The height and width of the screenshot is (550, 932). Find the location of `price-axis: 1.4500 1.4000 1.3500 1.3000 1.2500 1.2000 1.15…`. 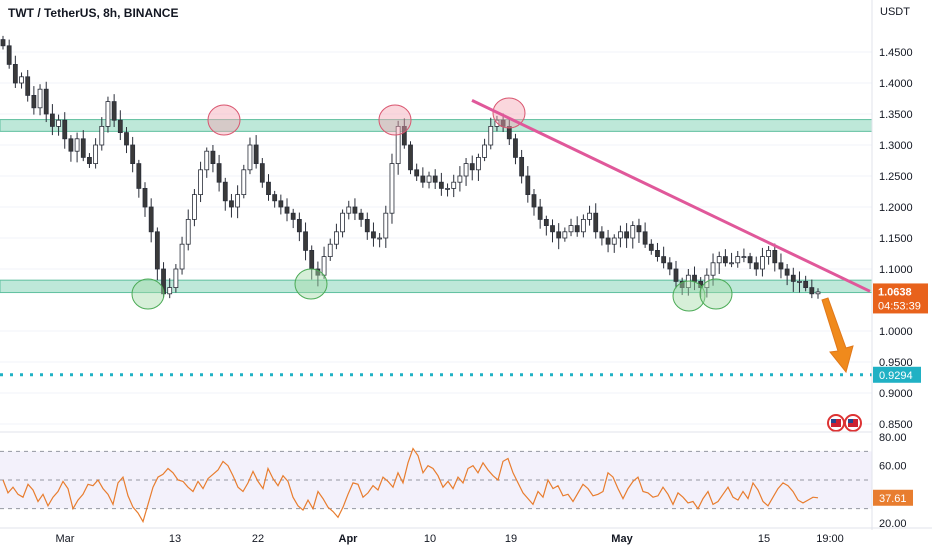

price-axis: 1.4500 1.4000 1.3500 1.3000 1.2500 1.2000 1.15… is located at coordinates (899, 265).